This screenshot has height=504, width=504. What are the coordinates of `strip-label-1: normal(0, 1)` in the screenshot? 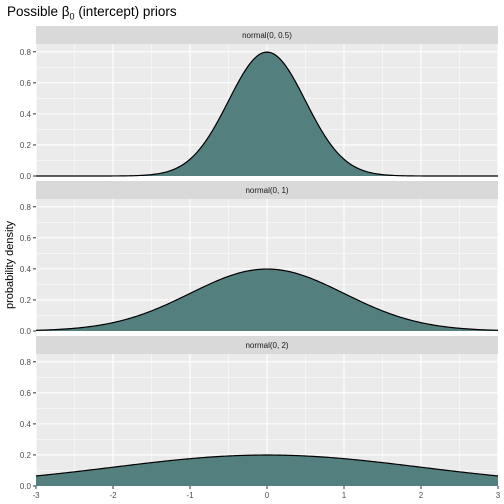 It's located at (266, 190).